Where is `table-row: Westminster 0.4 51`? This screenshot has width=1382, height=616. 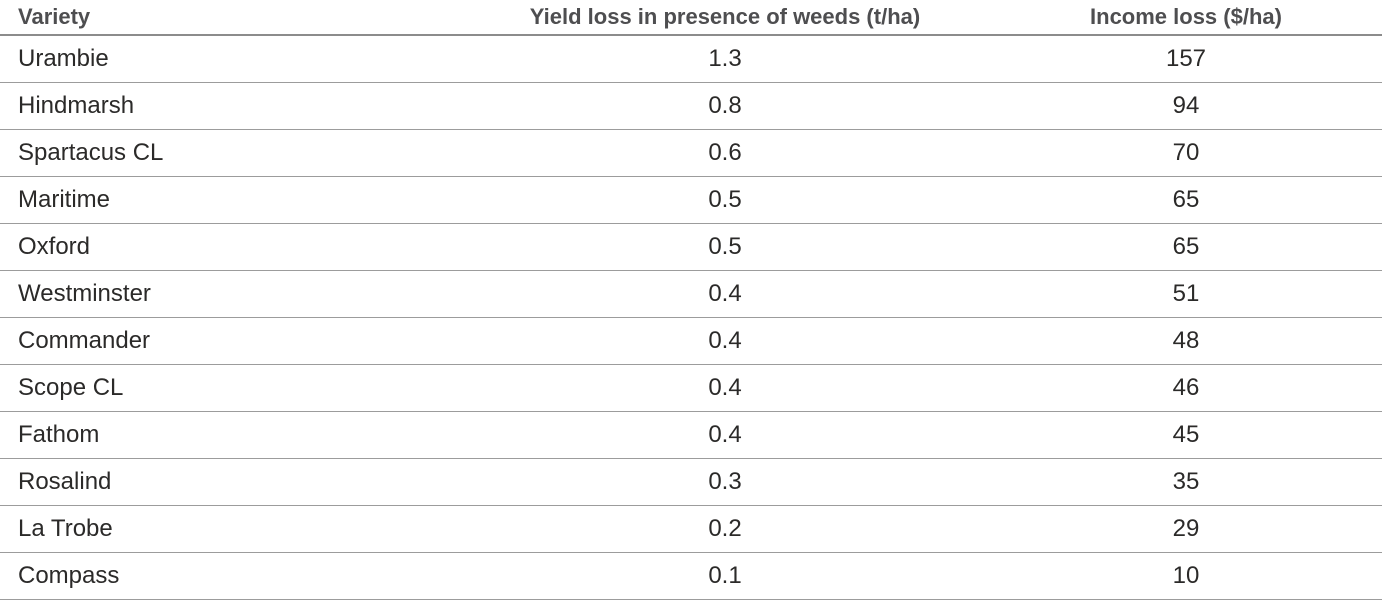 table-row: Westminster 0.4 51 is located at coordinates (691, 294).